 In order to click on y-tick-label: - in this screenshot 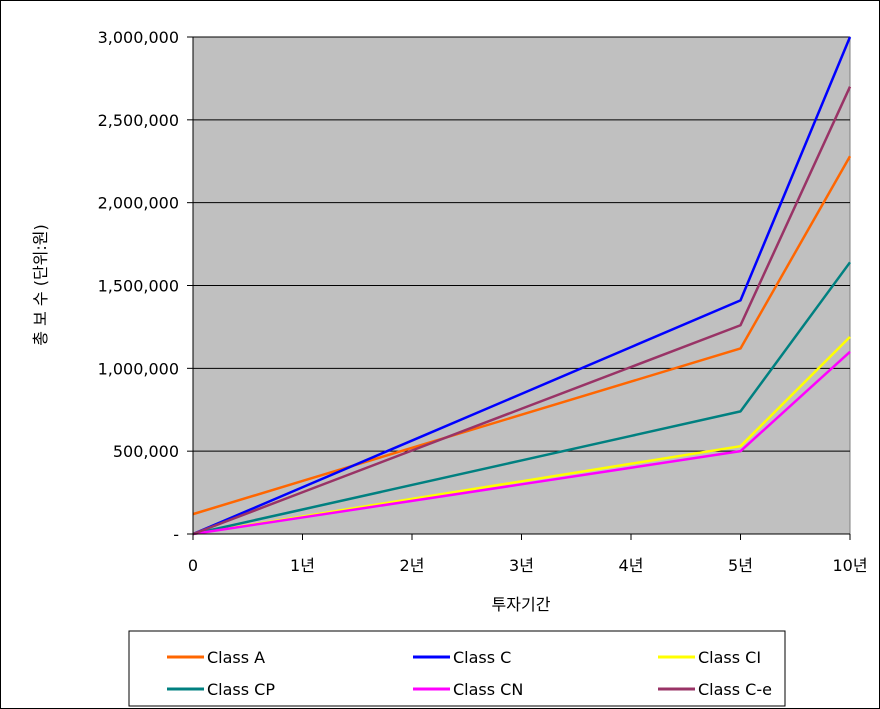, I will do `click(176, 534)`.